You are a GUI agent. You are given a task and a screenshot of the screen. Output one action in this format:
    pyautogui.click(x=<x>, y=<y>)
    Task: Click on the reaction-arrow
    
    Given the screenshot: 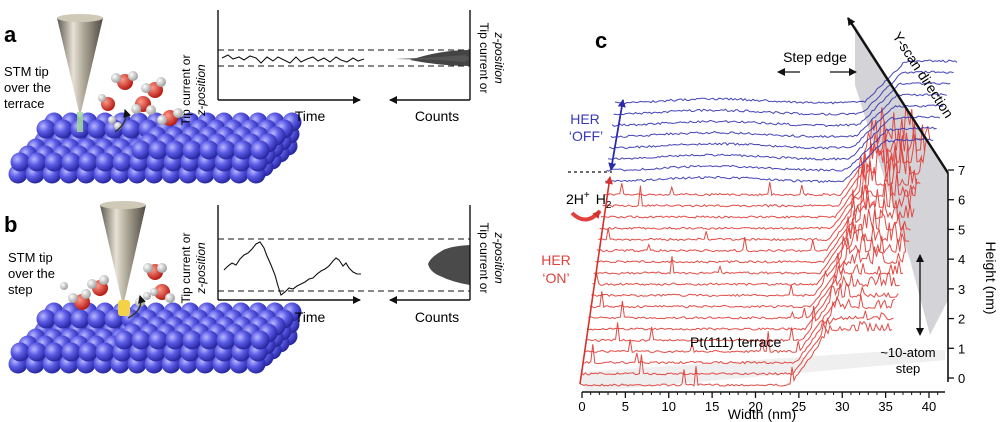 What is the action you would take?
    pyautogui.click(x=586, y=215)
    